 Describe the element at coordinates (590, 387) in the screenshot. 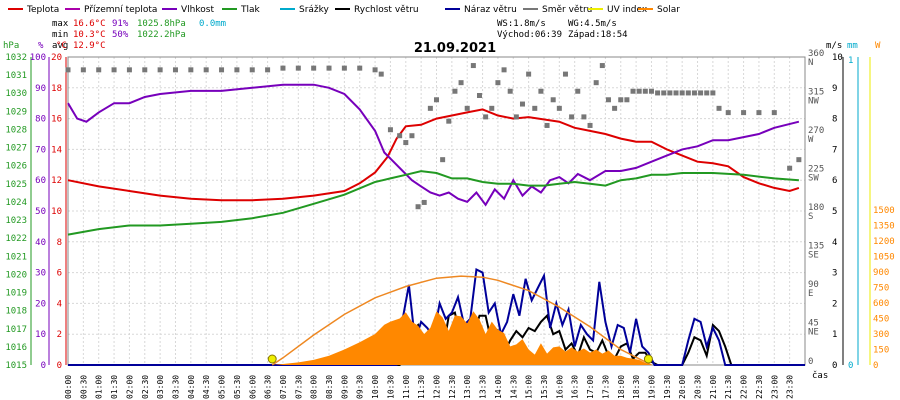

I see `time-tick-label: 17:00` at that location.